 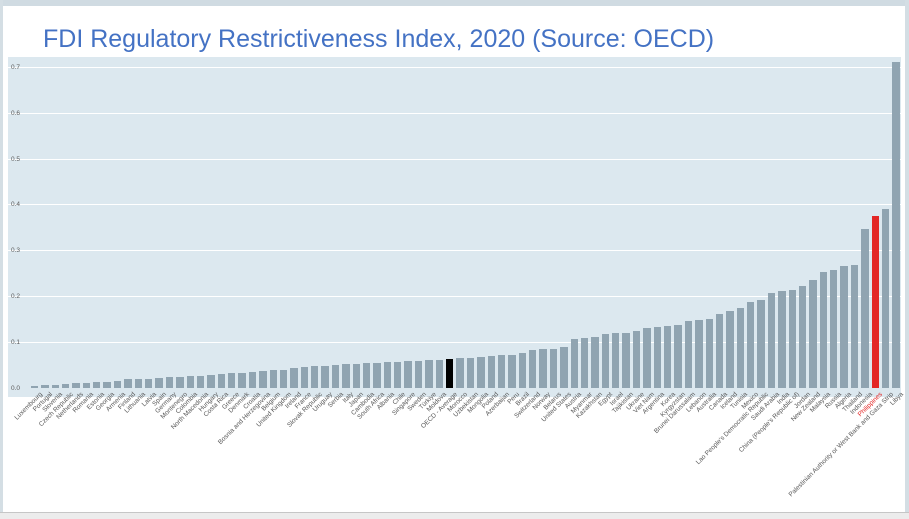 I want to click on y-tick-label: 0.2, so click(x=16, y=297).